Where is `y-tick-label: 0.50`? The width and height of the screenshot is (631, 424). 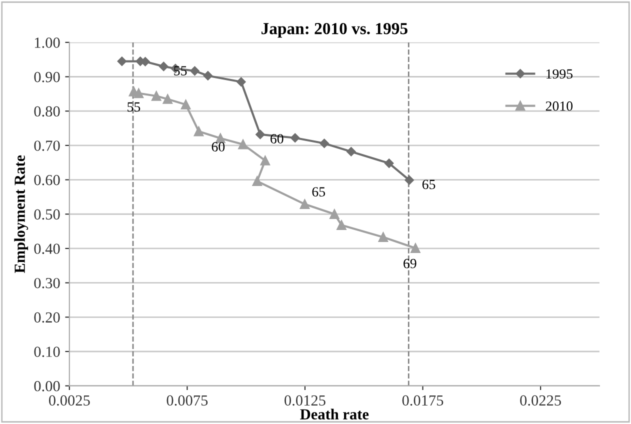
y-tick-label: 0.50 is located at coordinates (47, 214).